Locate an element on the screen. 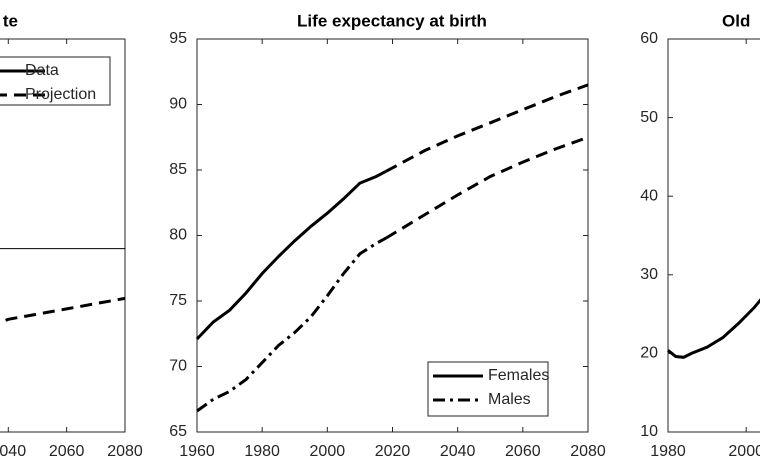  x-tick-label: 2020 is located at coordinates (393, 451).